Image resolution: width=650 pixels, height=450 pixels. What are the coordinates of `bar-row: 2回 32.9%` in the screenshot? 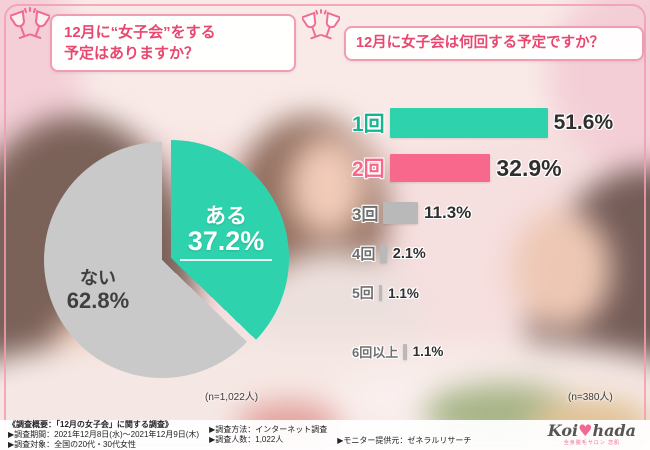 It's located at (499, 168).